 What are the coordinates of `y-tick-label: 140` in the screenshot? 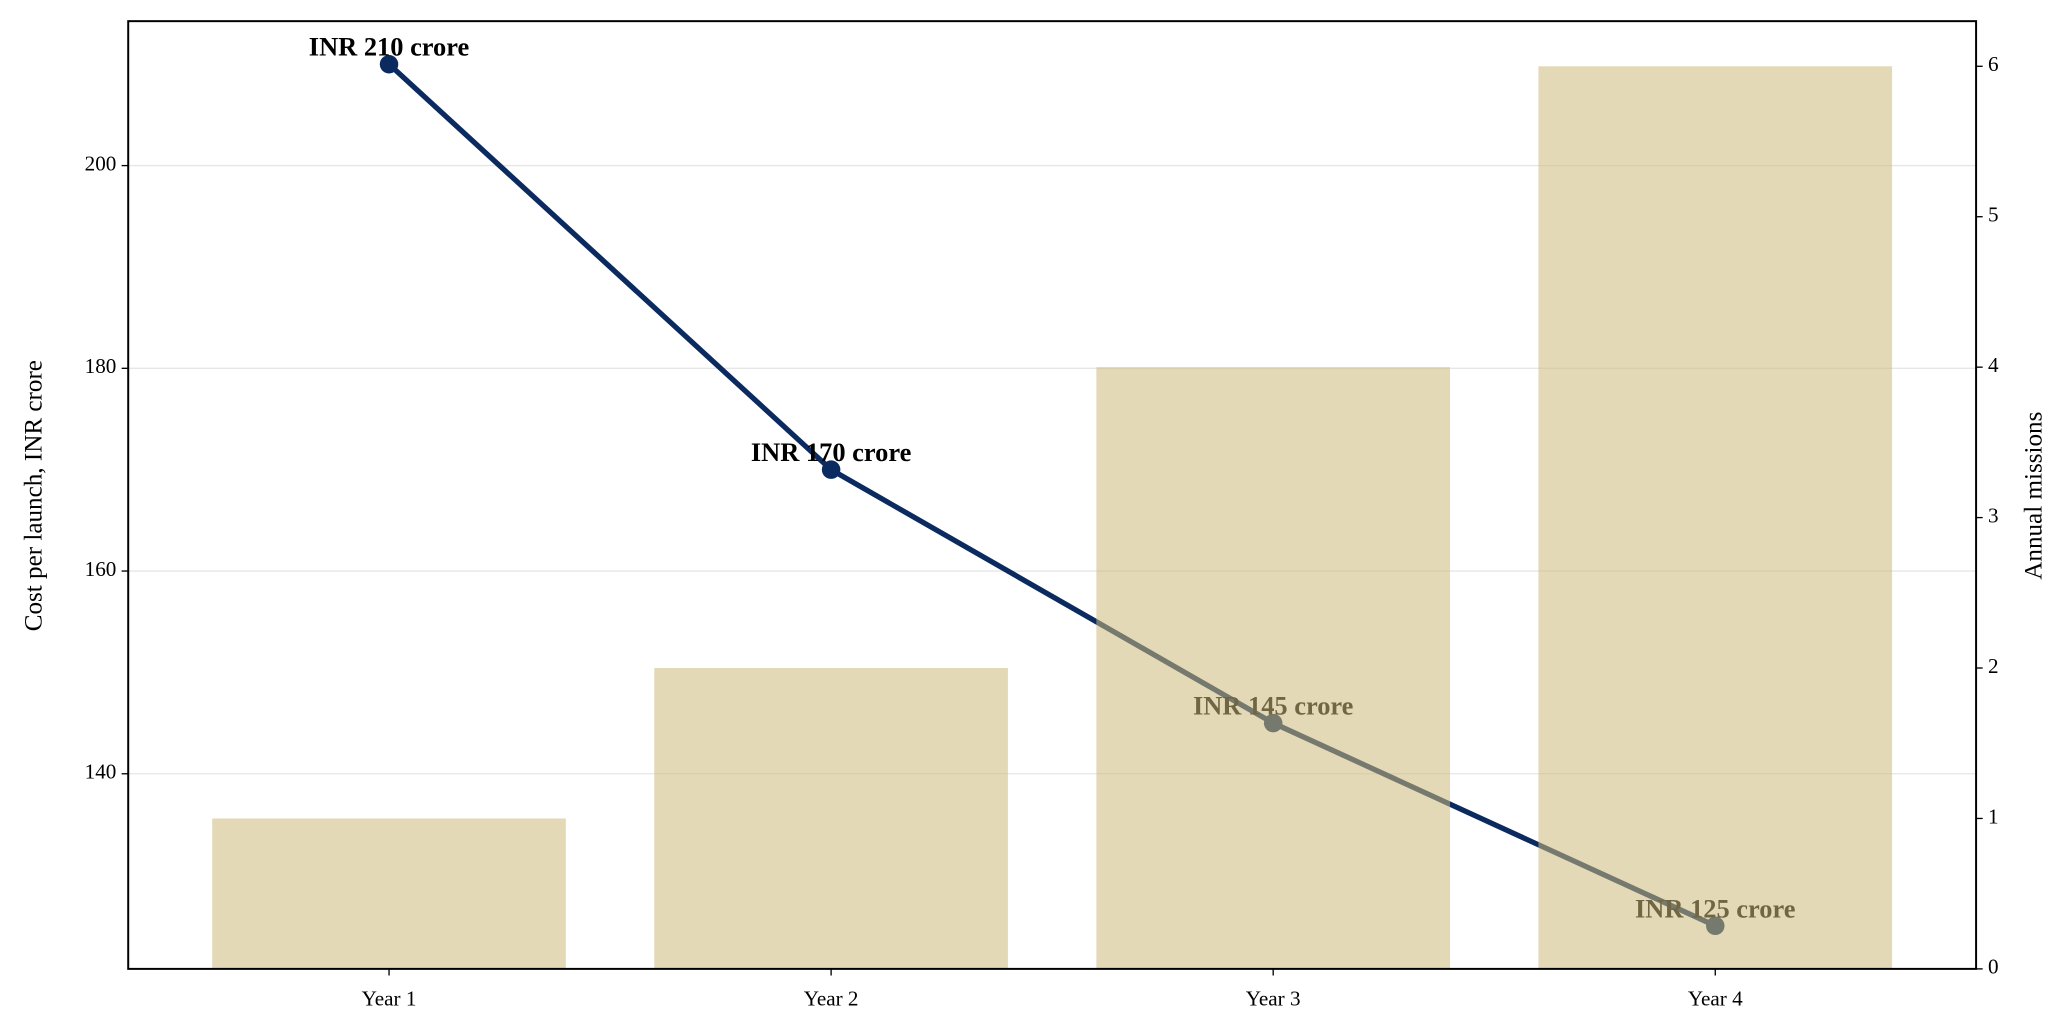 It's located at (101, 772).